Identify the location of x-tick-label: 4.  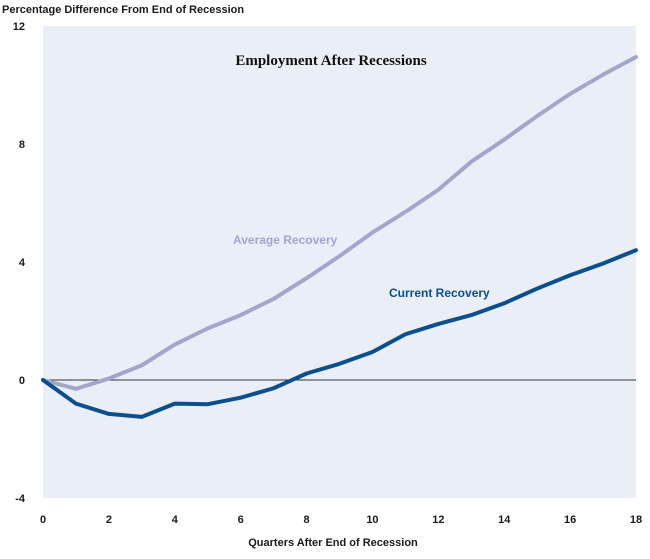
(175, 520).